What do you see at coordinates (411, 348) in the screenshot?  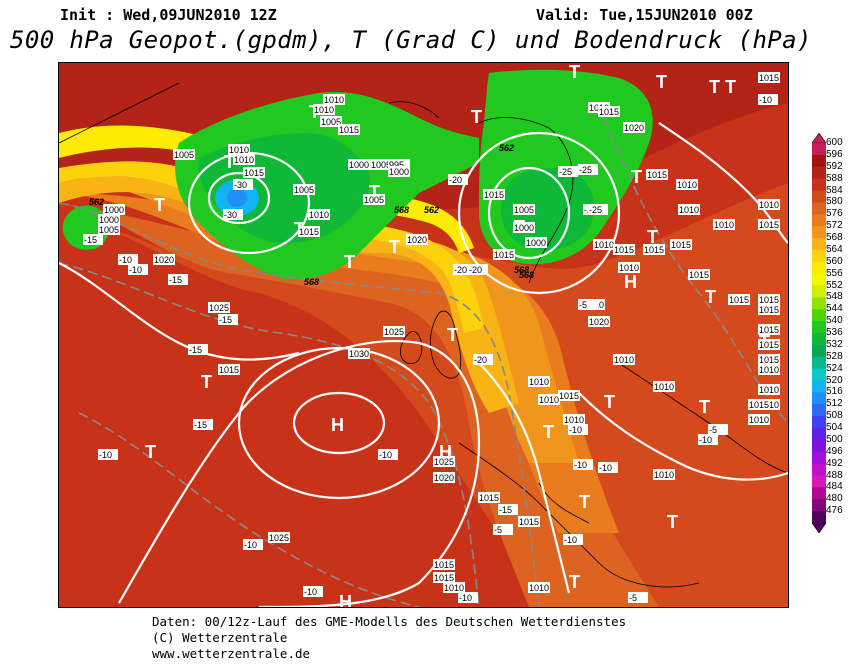 I see `coast-ireland` at bounding box center [411, 348].